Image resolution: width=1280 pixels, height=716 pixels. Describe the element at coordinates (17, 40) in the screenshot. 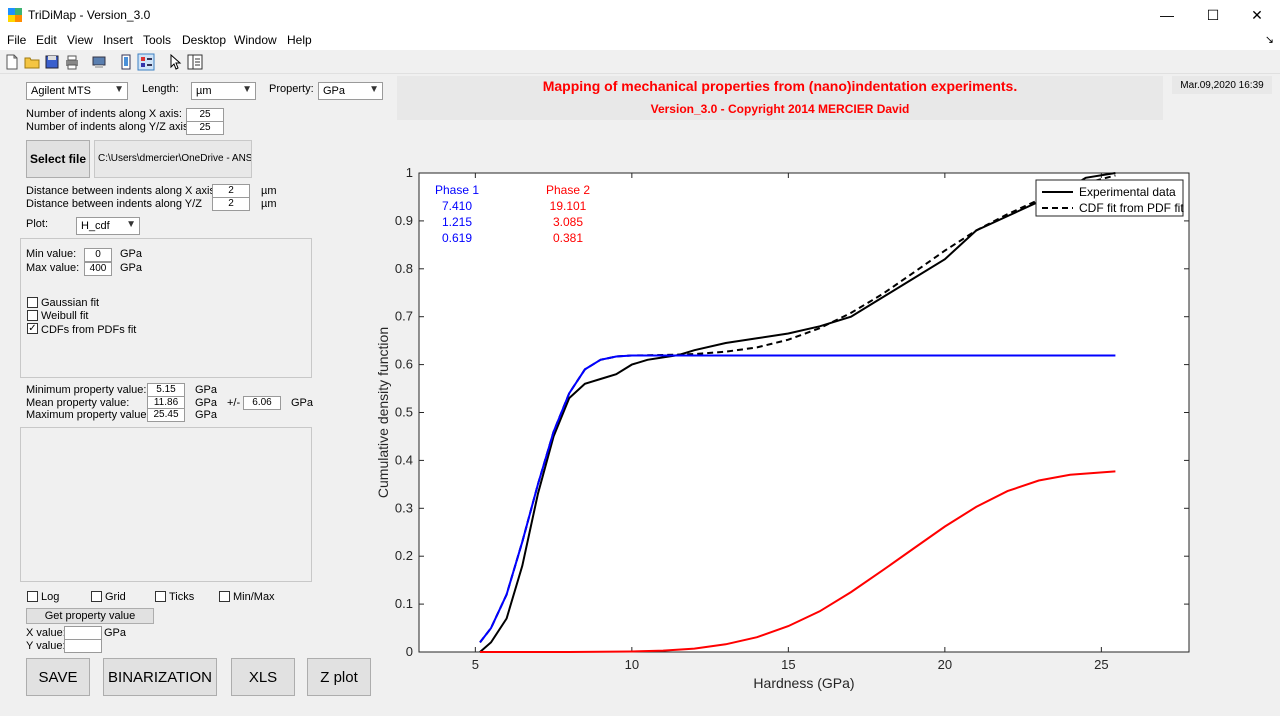

I see `menu-file: File` at that location.